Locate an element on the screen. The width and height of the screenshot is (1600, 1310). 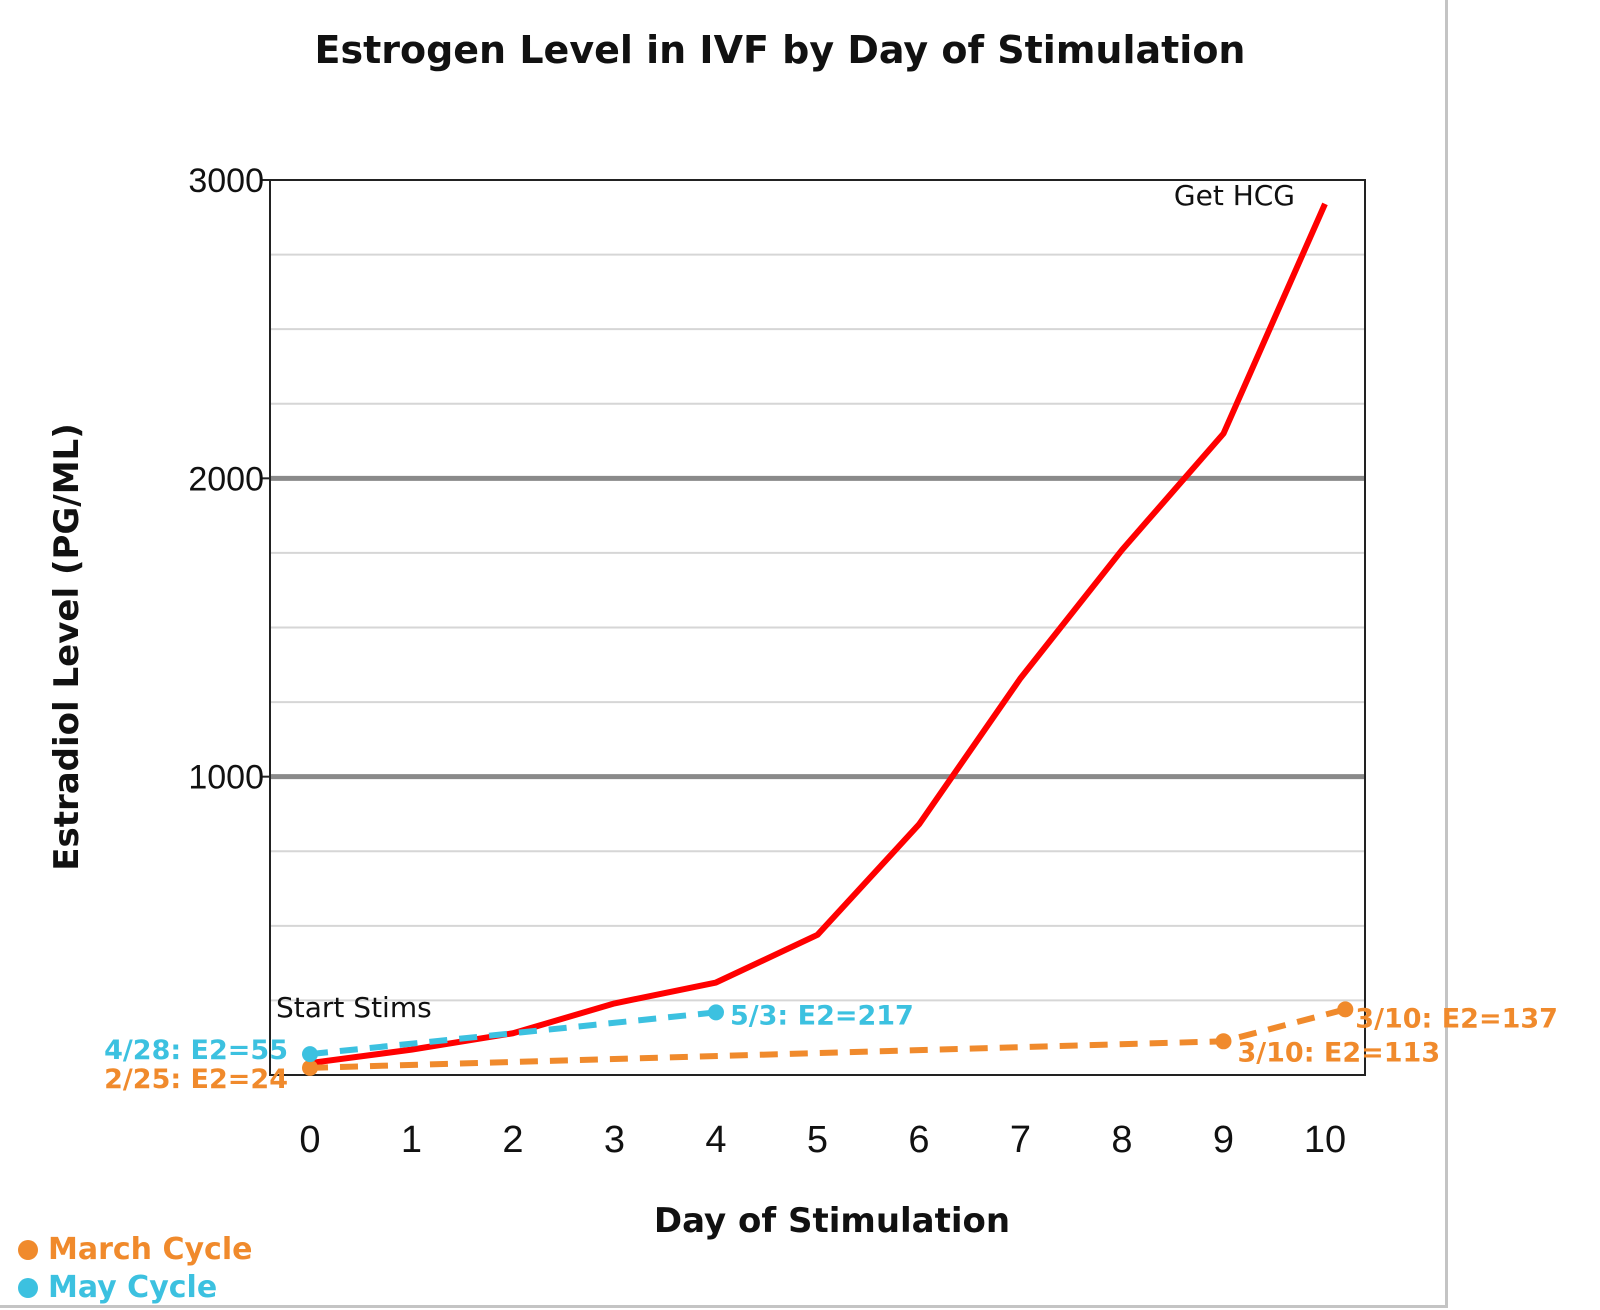
x-tick-label: 3 is located at coordinates (614, 1140).